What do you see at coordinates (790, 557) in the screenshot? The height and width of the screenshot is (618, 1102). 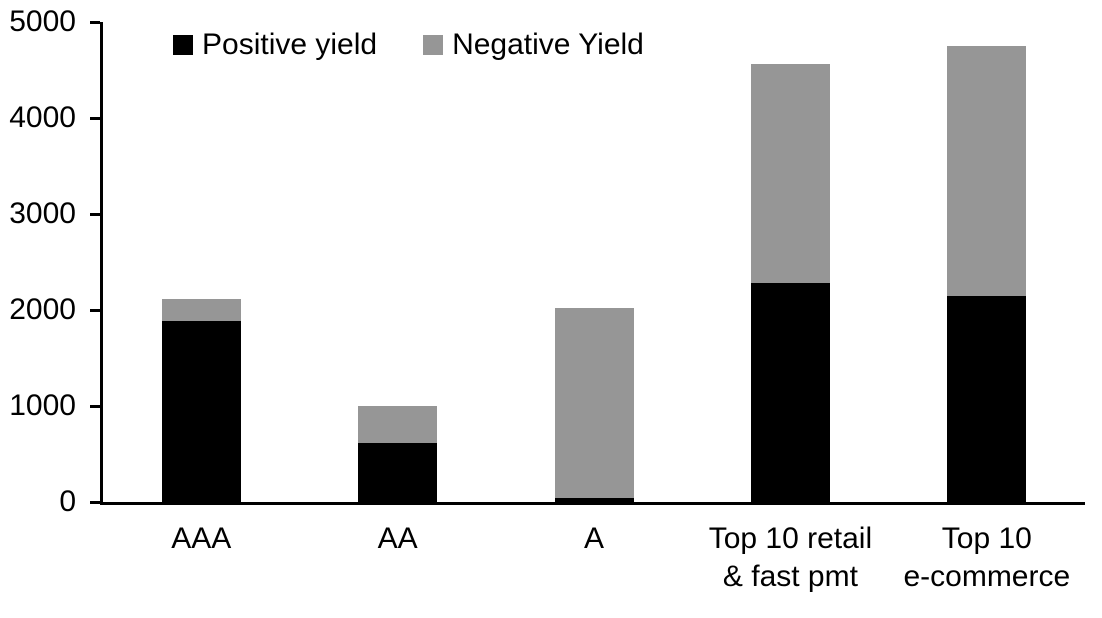 I see `x-axis-label-top-10-retail-fast-pmt: Top 10 retail & fast pmt` at bounding box center [790, 557].